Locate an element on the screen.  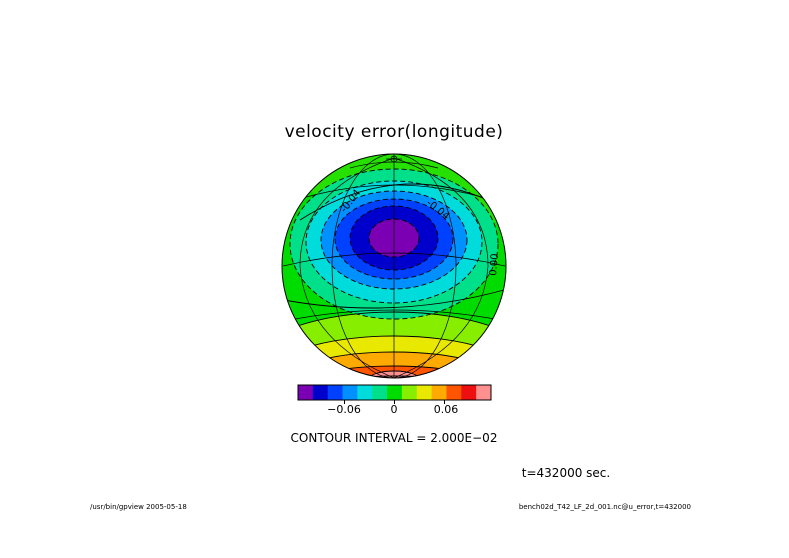
footer-left: /usr/bin/gpview 2005-05-18 is located at coordinates (138, 507).